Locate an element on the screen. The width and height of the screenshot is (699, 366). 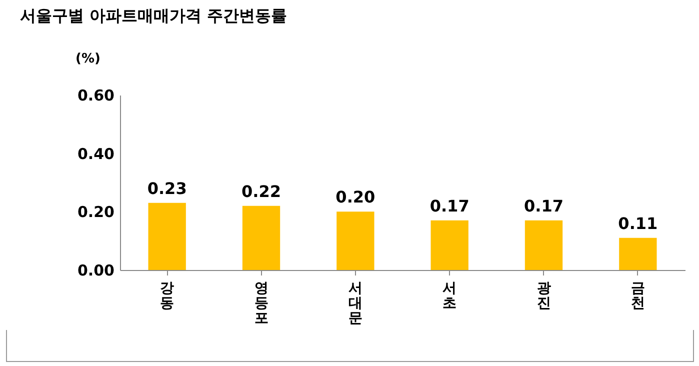
x-tick-label: 서초 is located at coordinates (449, 296).